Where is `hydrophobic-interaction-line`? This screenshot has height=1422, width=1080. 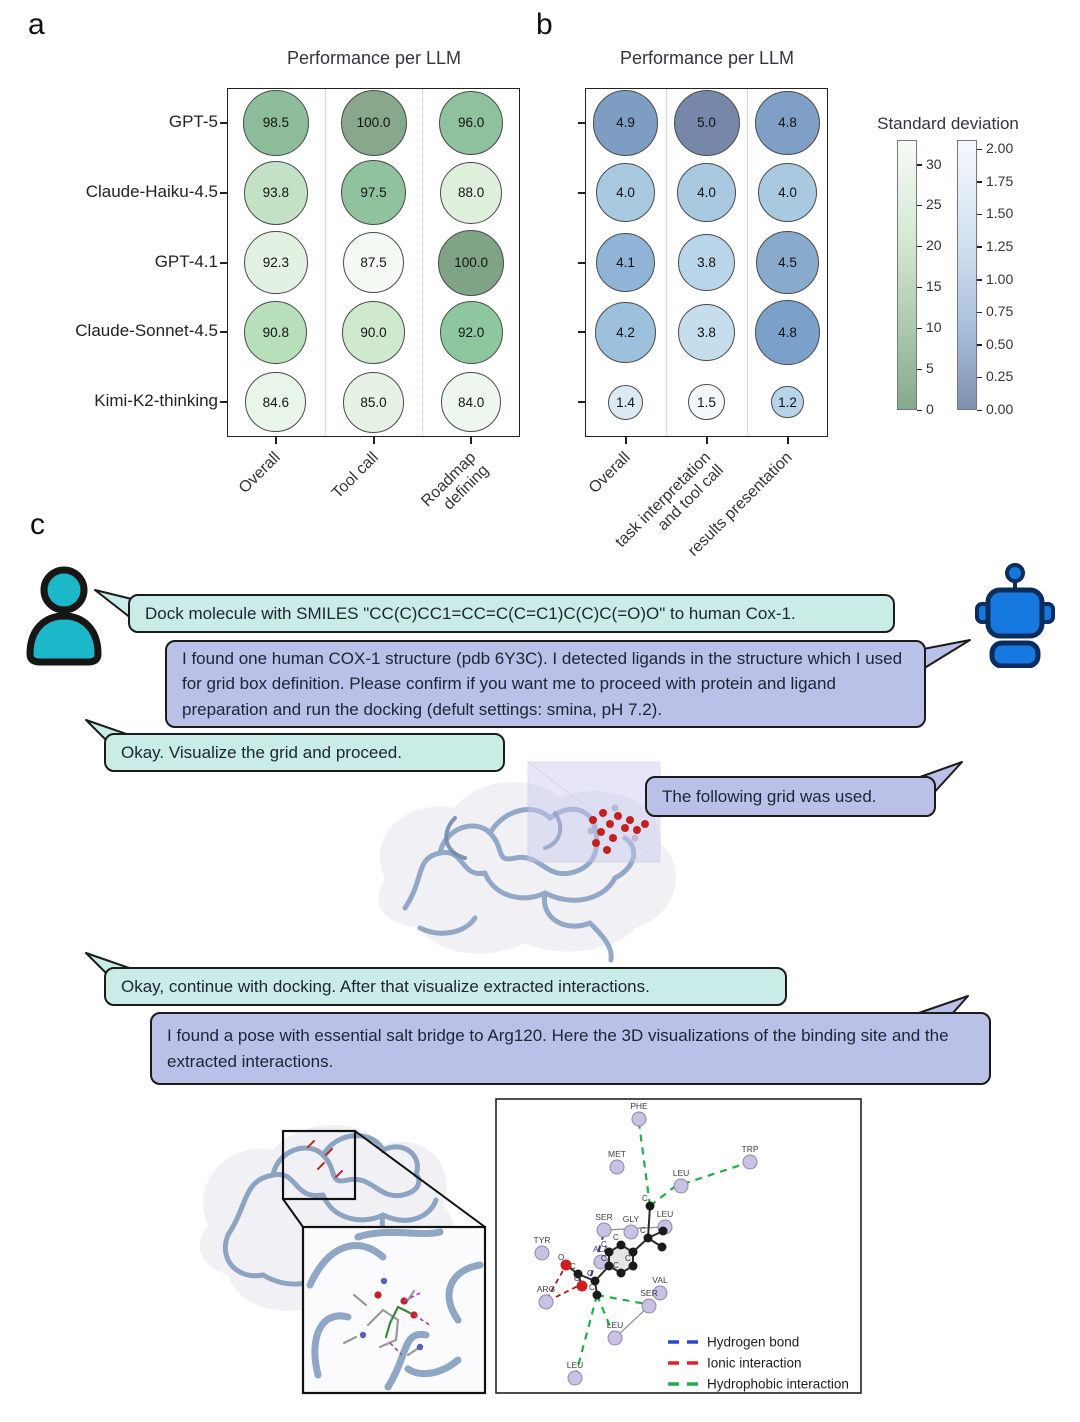
hydrophobic-interaction-line is located at coordinates (644, 1164).